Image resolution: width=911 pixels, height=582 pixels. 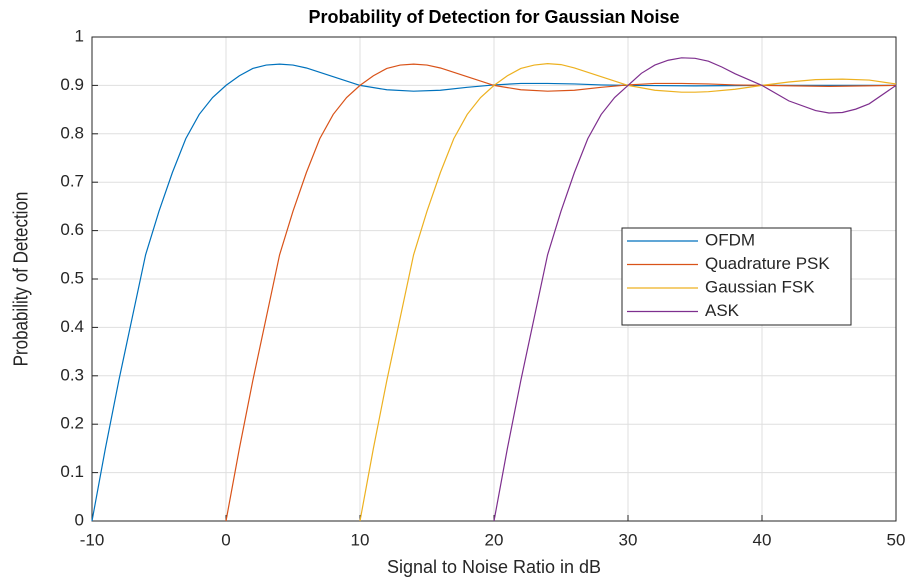 What do you see at coordinates (225, 539) in the screenshot?
I see `x-tick-label: 0` at bounding box center [225, 539].